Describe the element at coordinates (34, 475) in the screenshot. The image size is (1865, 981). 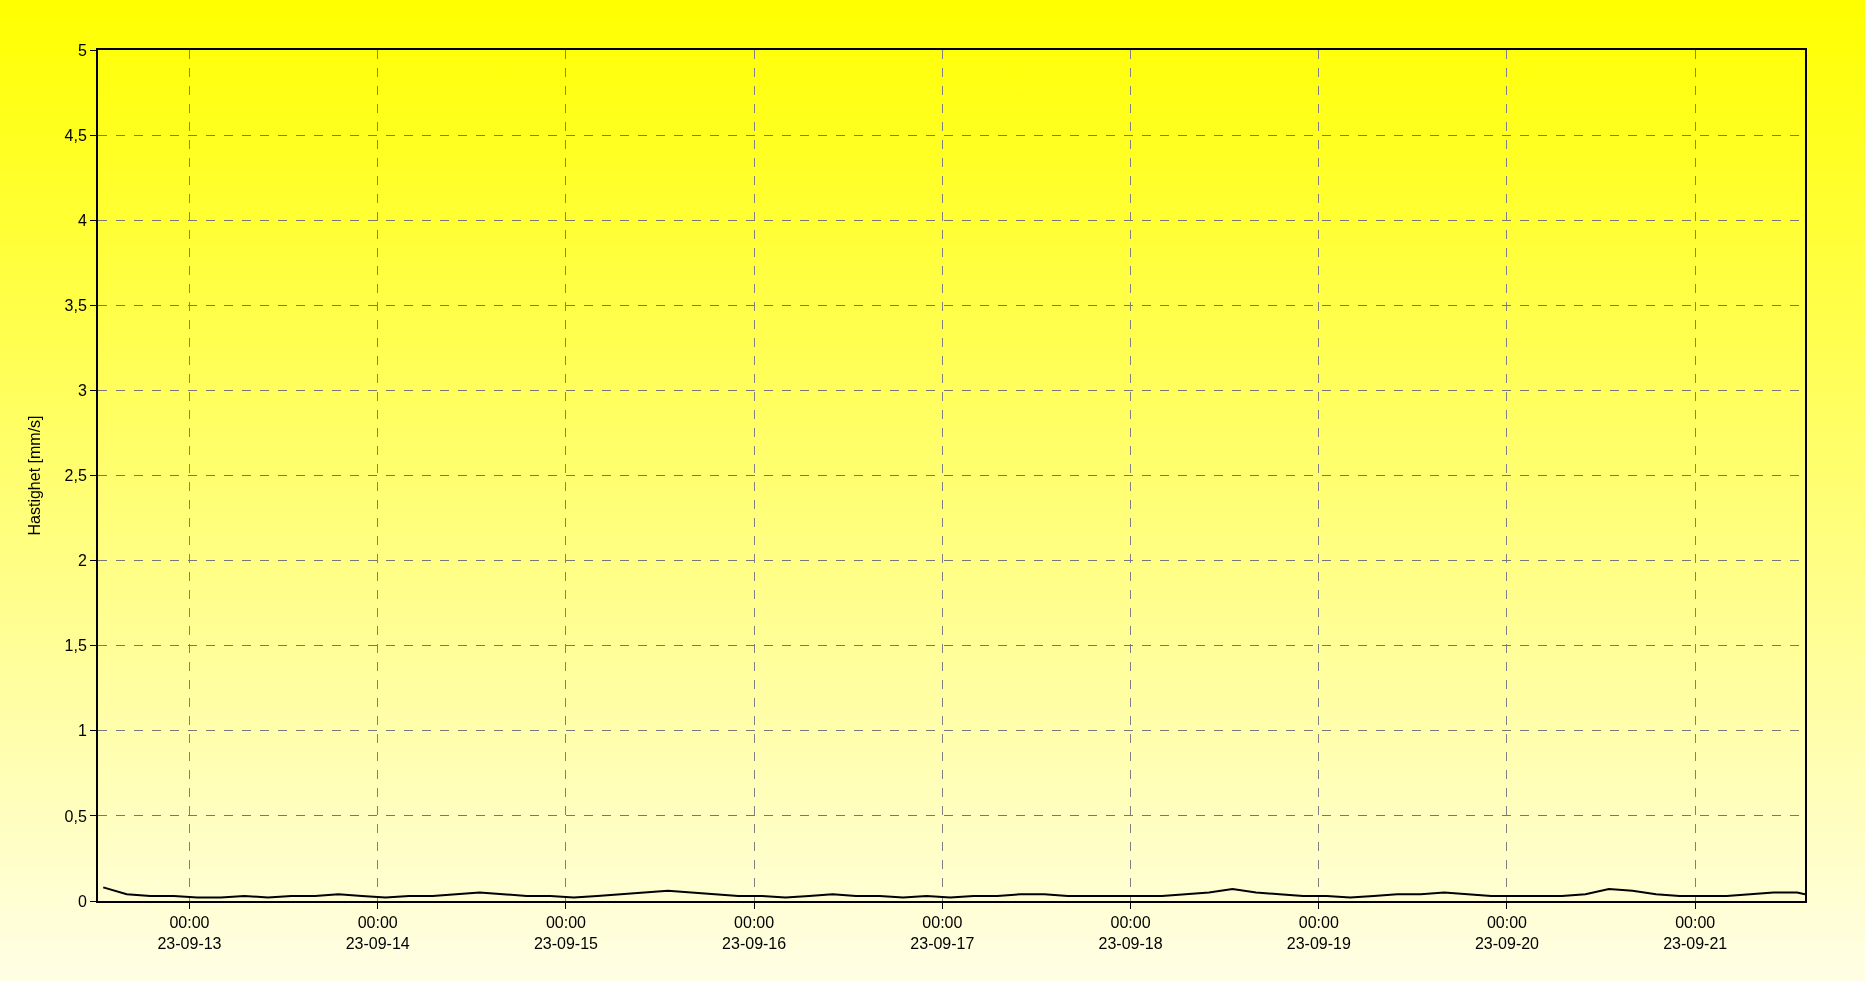
I see `y-axis-title: Hastighet [mm/s]` at that location.